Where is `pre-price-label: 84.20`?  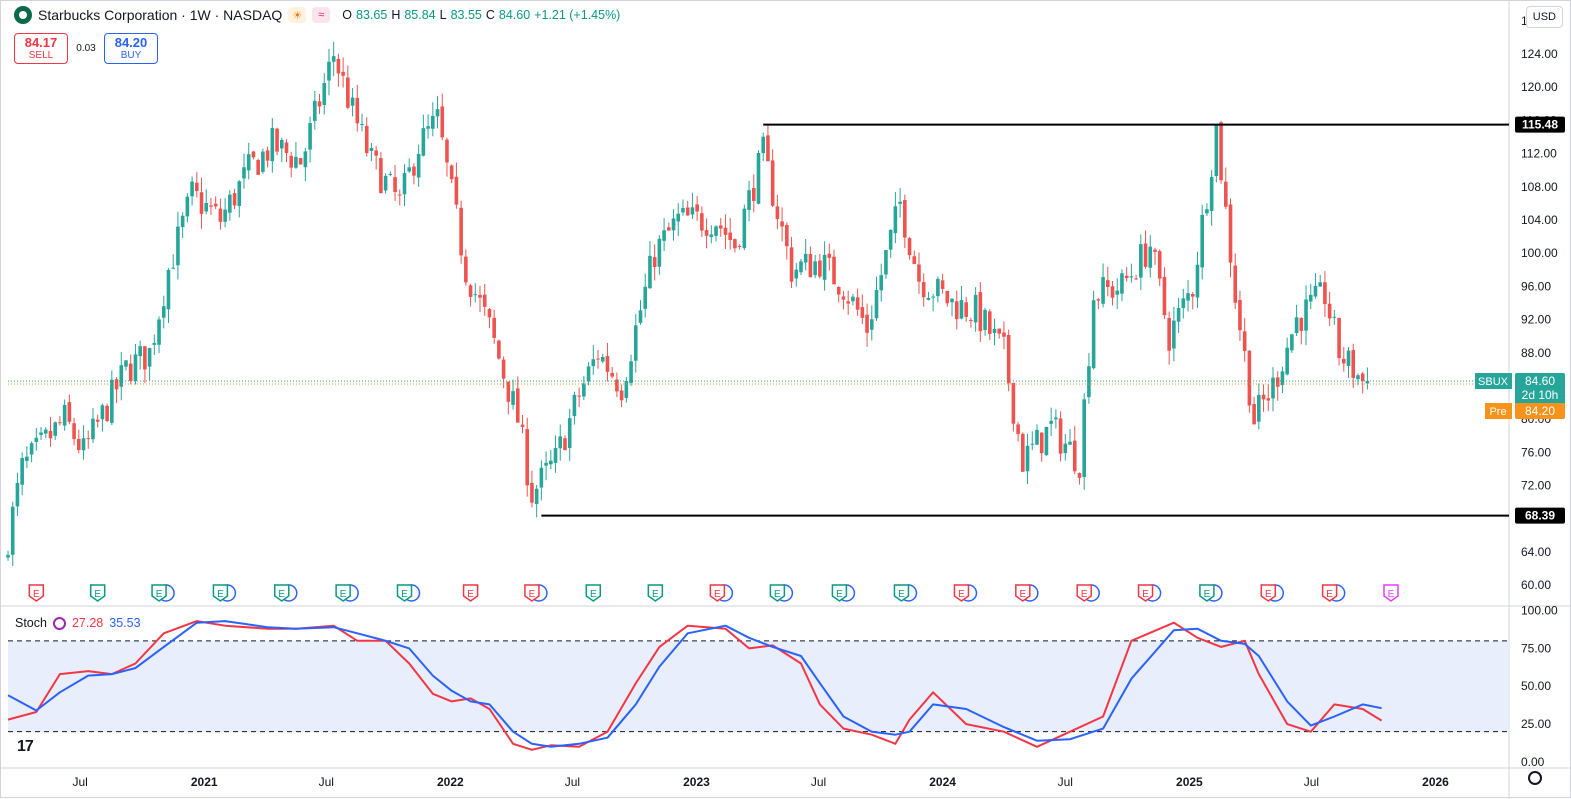 pre-price-label: 84.20 is located at coordinates (1540, 411).